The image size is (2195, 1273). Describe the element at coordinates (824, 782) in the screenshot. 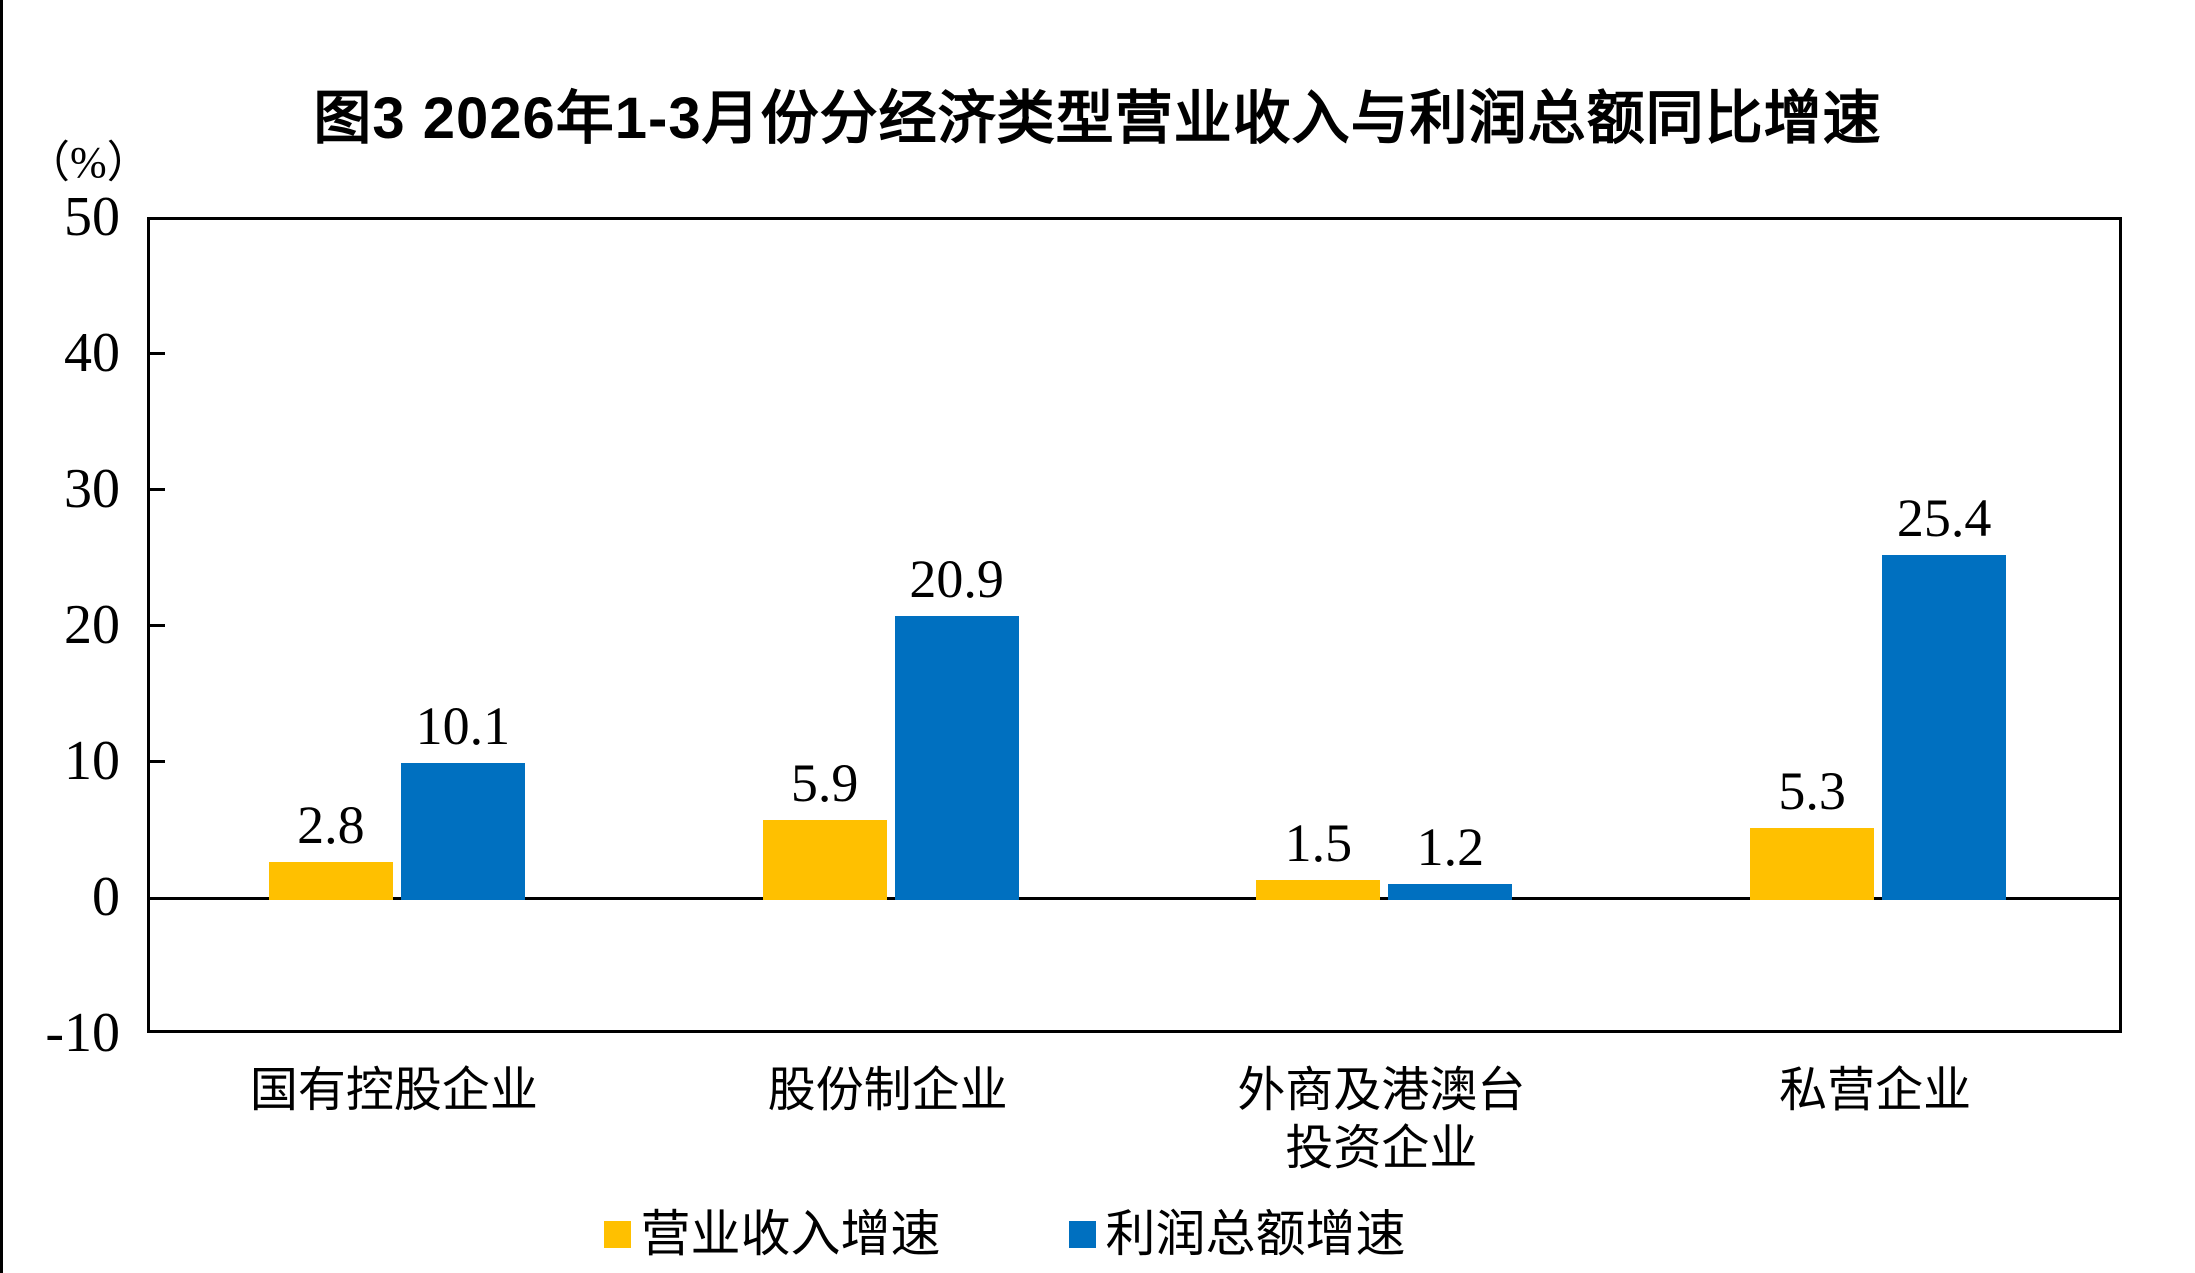

I see `bar-value-label: 5.9` at that location.